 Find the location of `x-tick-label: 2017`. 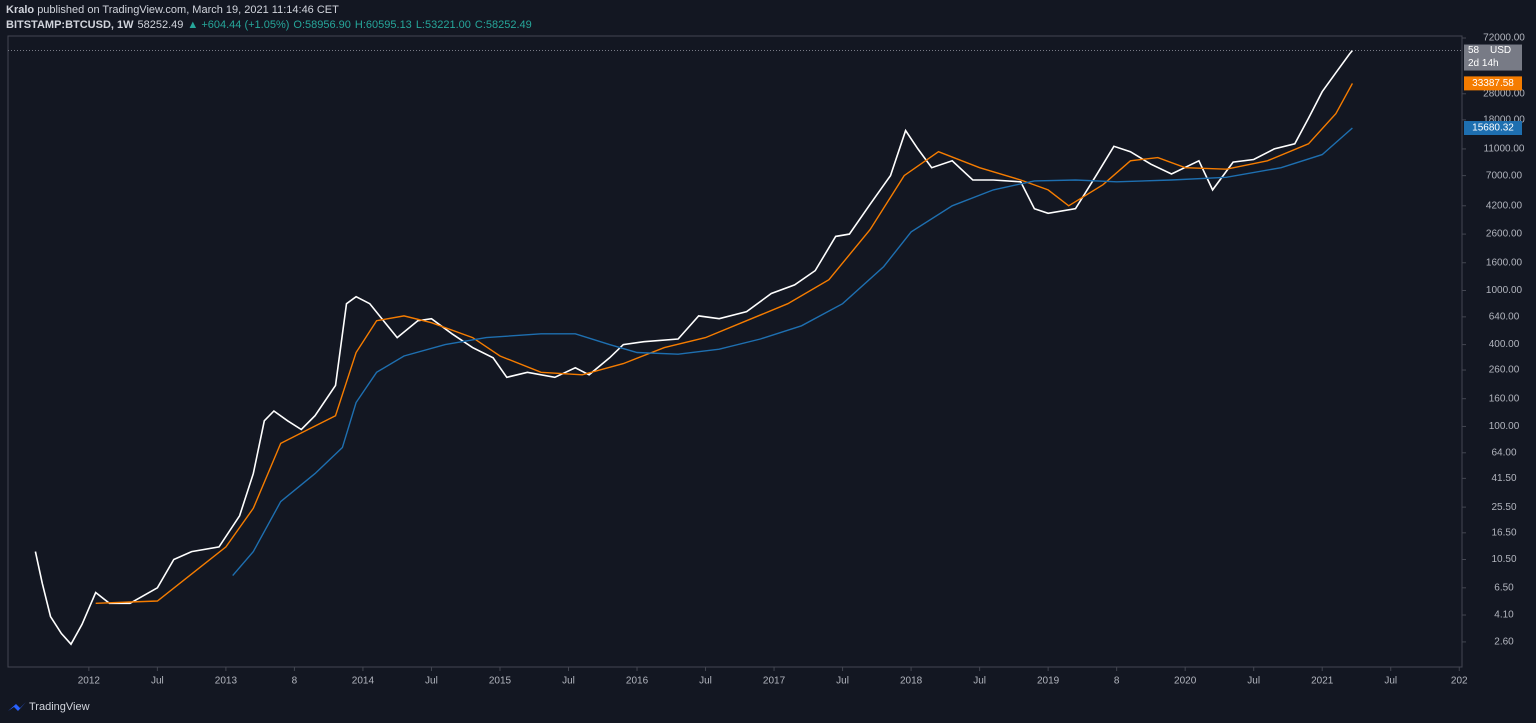

x-tick-label: 2017 is located at coordinates (774, 681).